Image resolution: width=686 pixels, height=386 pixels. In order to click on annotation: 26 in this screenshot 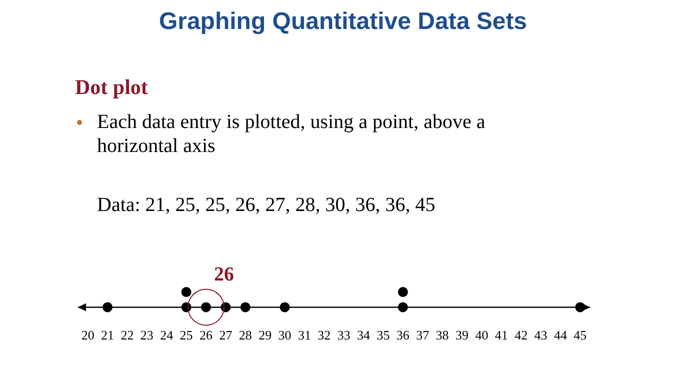, I will do `click(224, 274)`.